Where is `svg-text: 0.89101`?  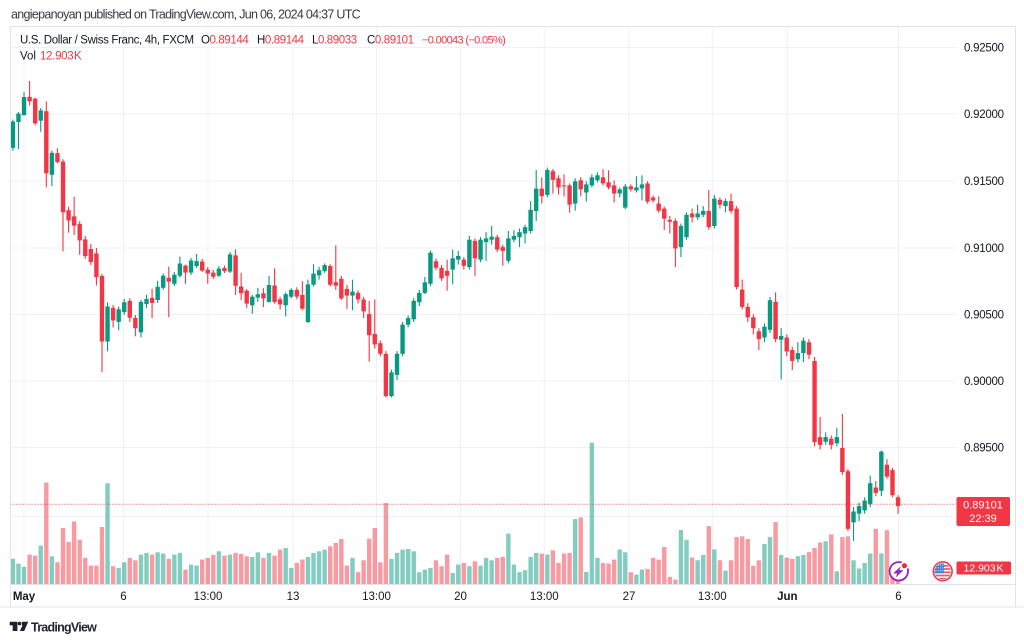
svg-text: 0.89101 is located at coordinates (983, 506).